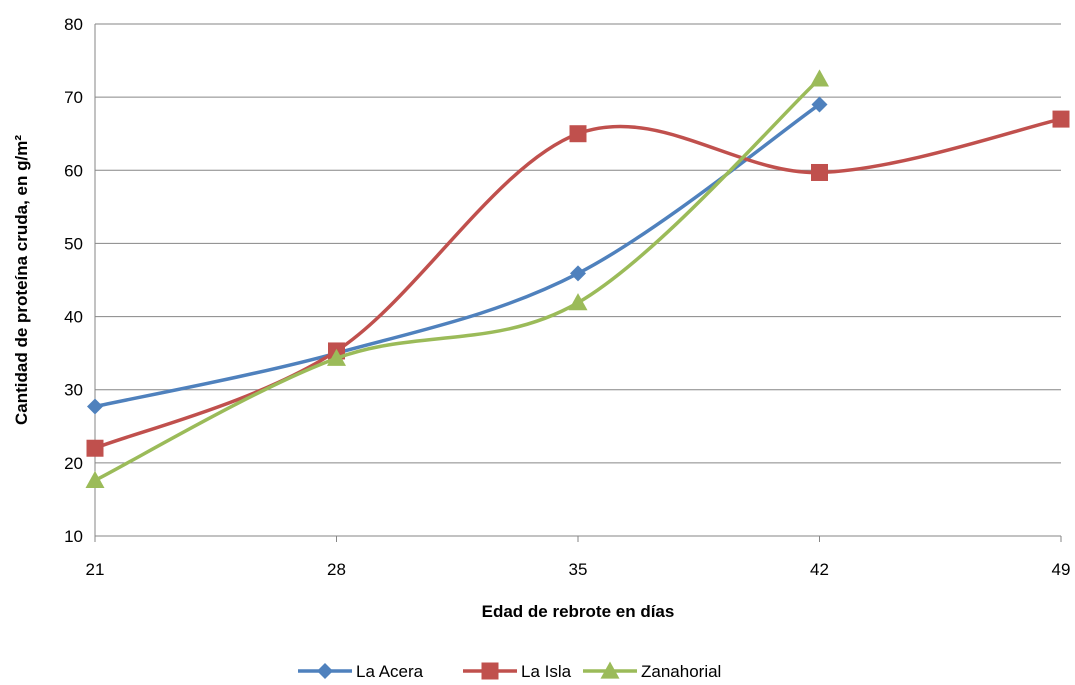 Image resolution: width=1075 pixels, height=685 pixels. I want to click on x-tick-label: 35, so click(578, 569).